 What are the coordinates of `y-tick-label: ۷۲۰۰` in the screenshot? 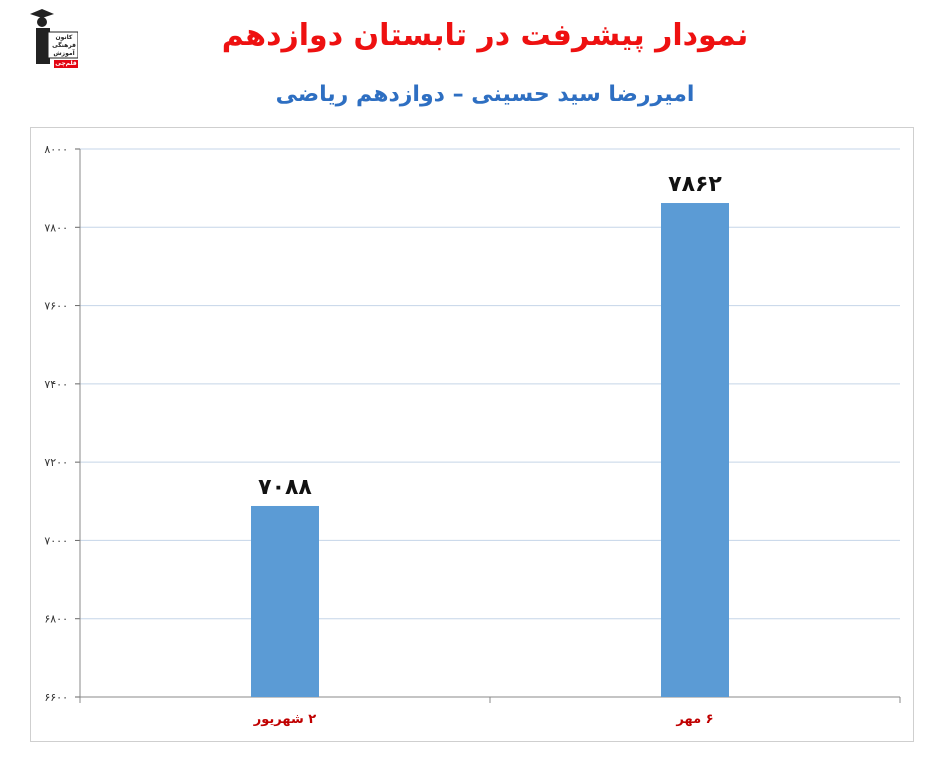 It's located at (56, 462).